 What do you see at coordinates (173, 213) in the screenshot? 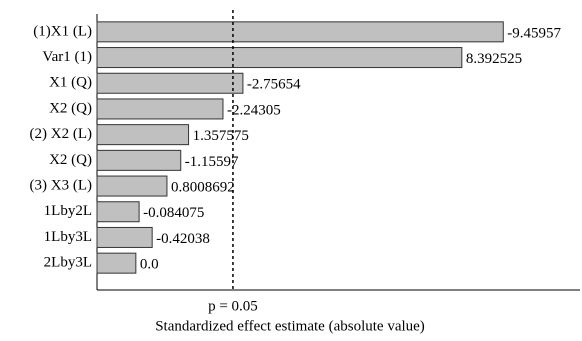
I see `value-label: -0.084075` at bounding box center [173, 213].